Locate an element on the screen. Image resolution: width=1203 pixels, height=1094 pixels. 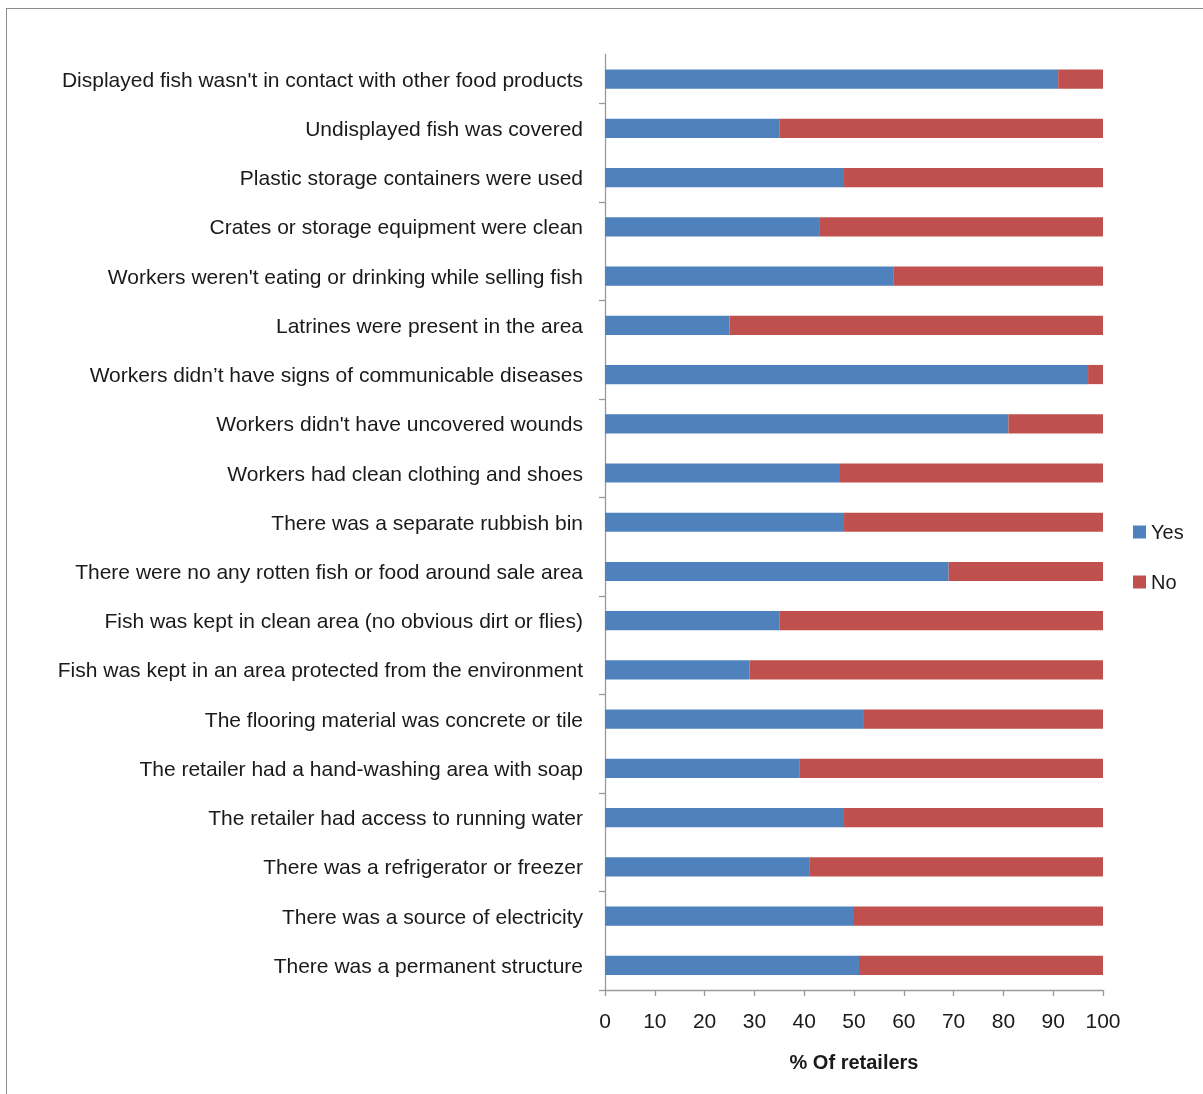
x-tick-label: 50 is located at coordinates (854, 1020).